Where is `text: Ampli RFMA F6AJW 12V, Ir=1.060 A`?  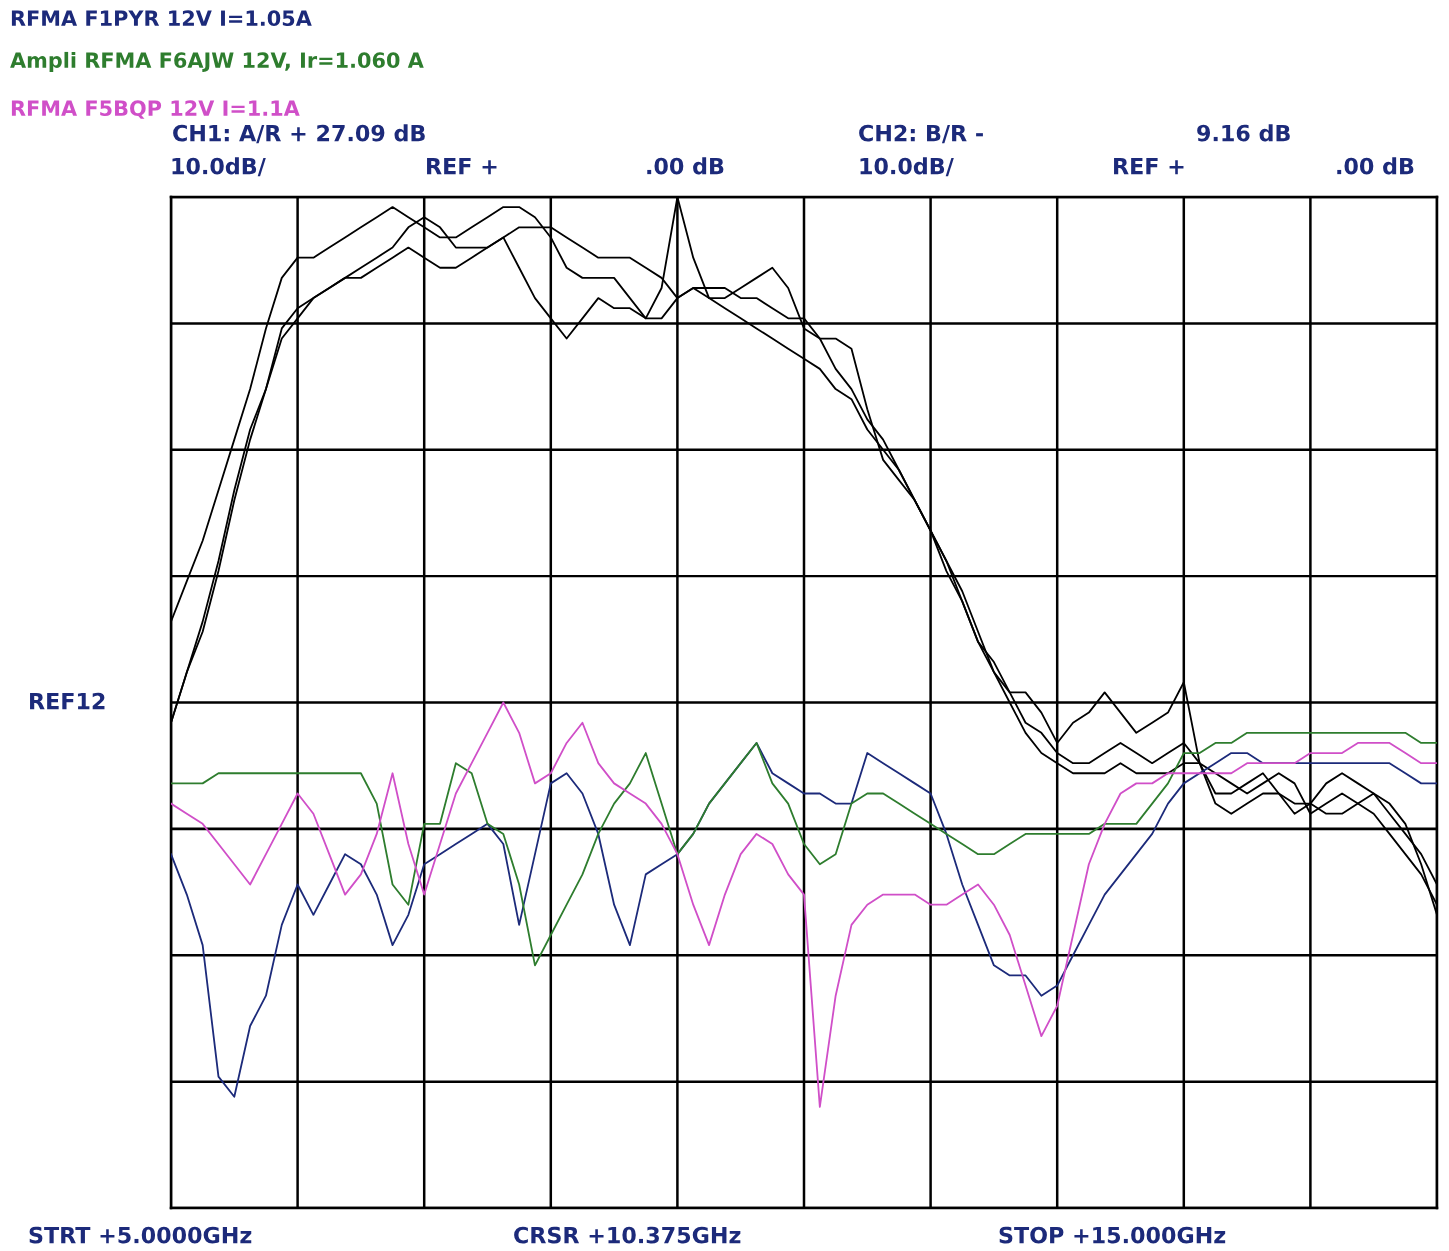
text: Ampli RFMA F6AJW 12V, Ir=1.060 A is located at coordinates (217, 62).